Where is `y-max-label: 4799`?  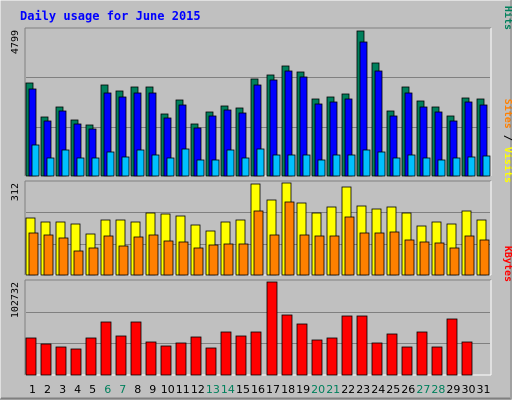 y-max-label: 4799 is located at coordinates (15, 42).